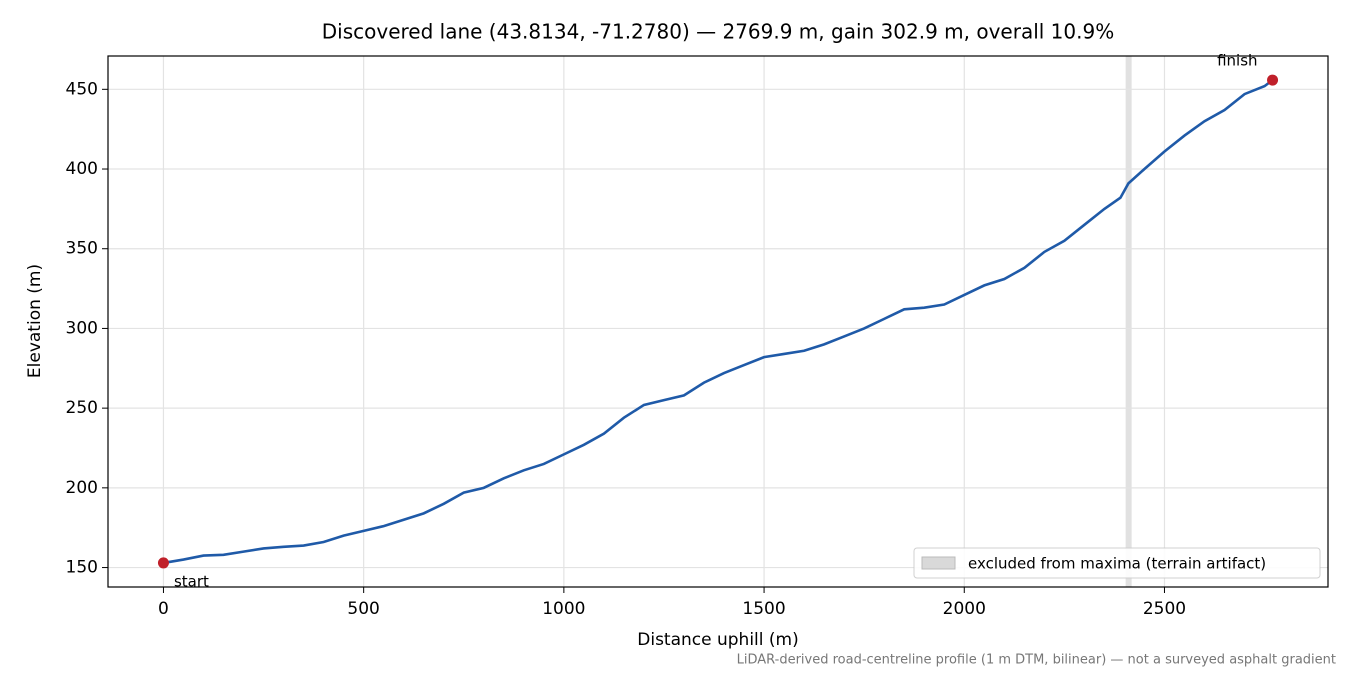 The height and width of the screenshot is (675, 1350). Describe the element at coordinates (717, 640) in the screenshot. I see `x-axis-label: Distance uphill (m)` at that location.